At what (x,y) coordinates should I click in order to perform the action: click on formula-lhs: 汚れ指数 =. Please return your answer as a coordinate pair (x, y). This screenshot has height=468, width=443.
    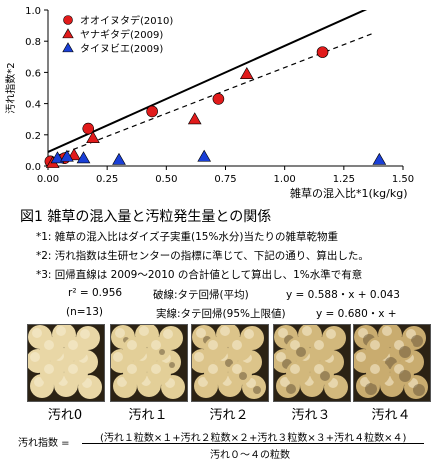
    Looking at the image, I should click on (44, 443).